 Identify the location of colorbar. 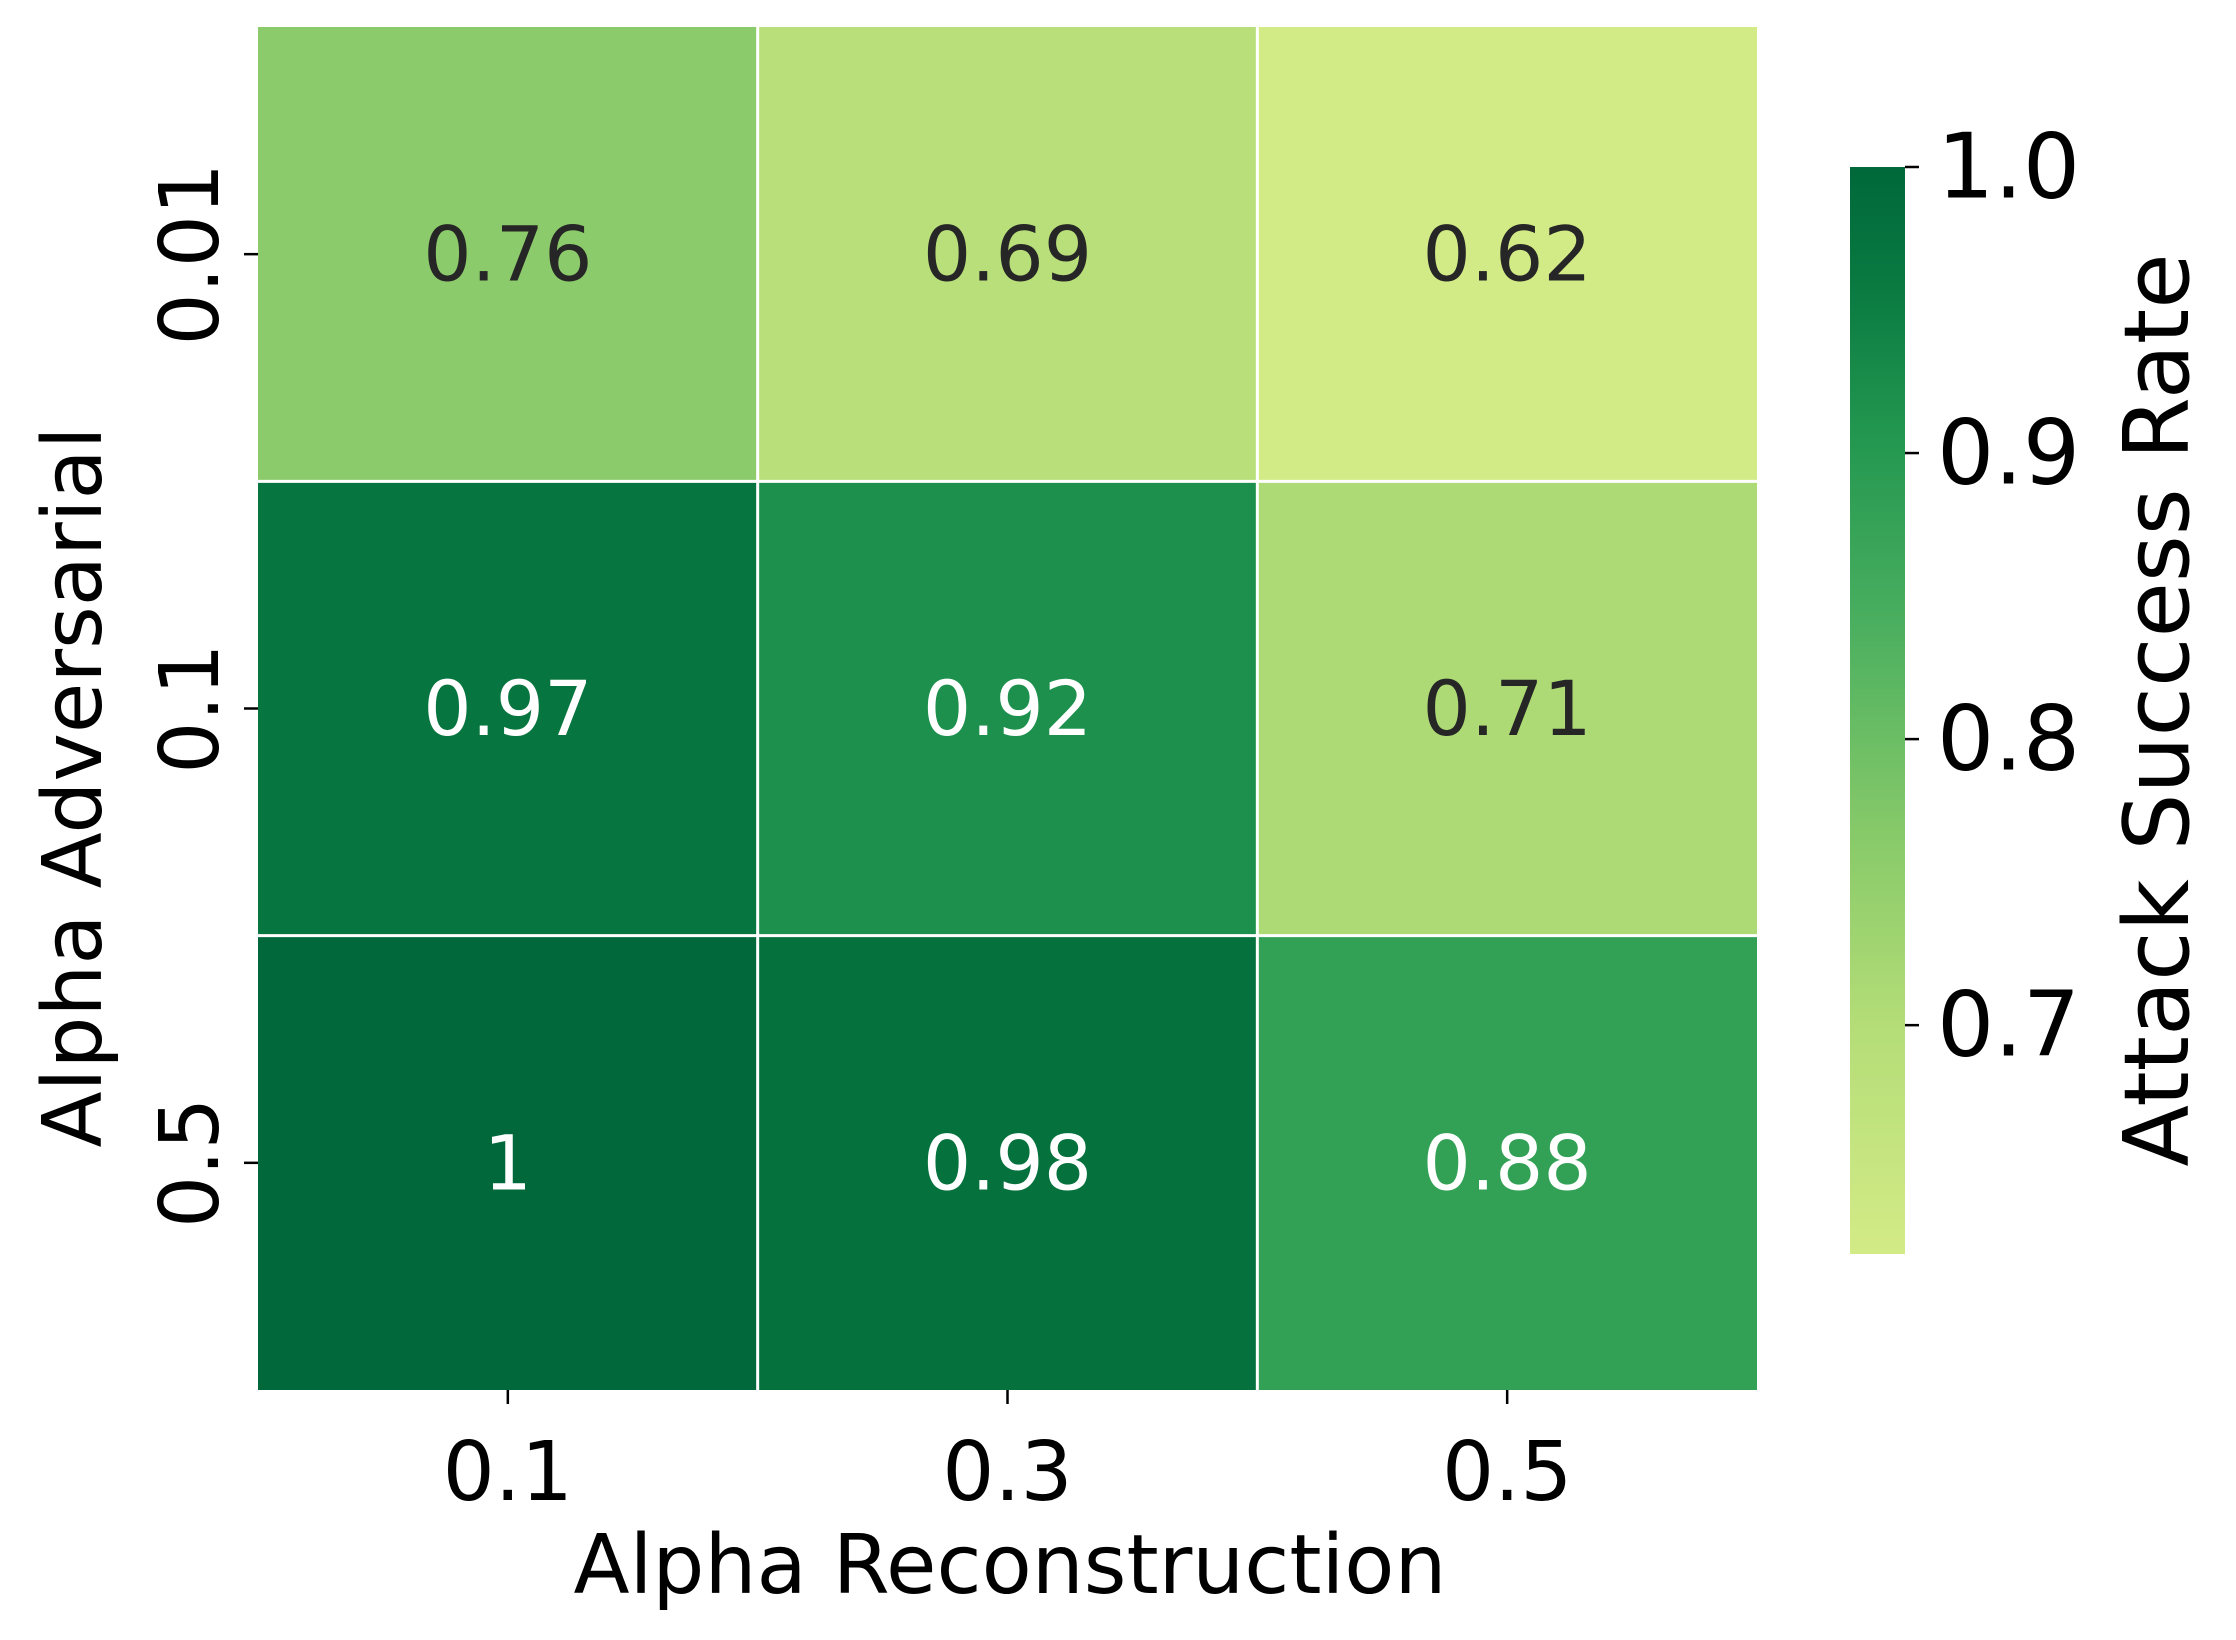
(1877, 710).